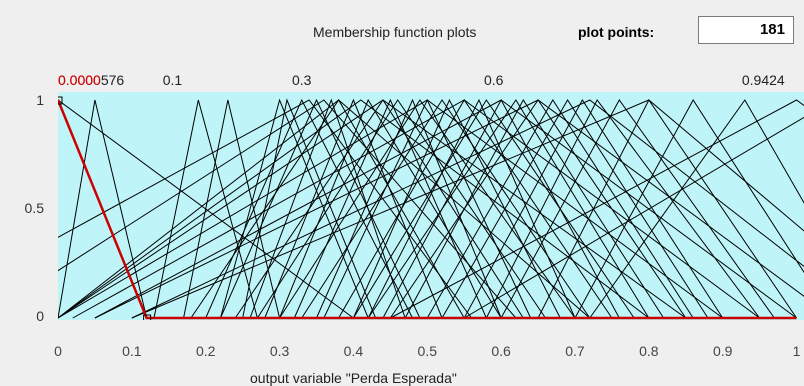 The height and width of the screenshot is (386, 804). What do you see at coordinates (746, 30) in the screenshot?
I see `plot-points-input: 181` at bounding box center [746, 30].